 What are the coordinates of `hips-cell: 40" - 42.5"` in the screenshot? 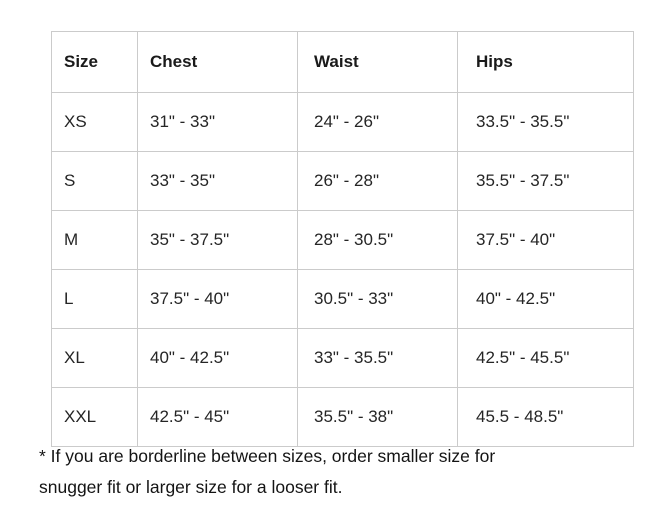 It's located at (545, 299).